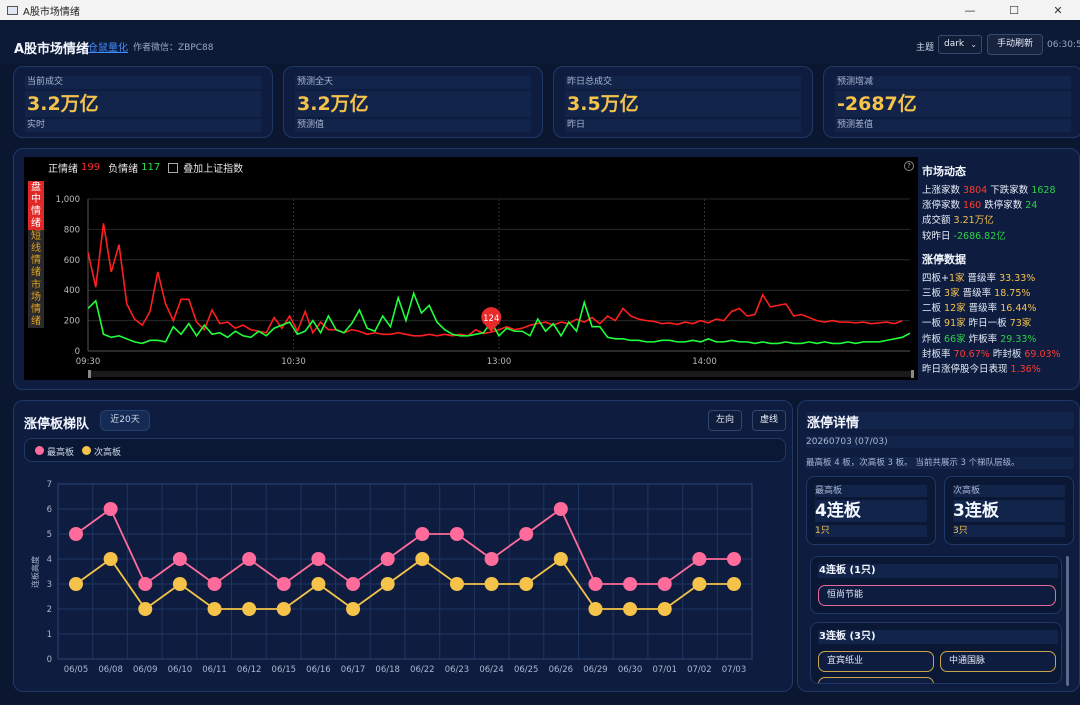  I want to click on stock-chip: 中通国脉, so click(998, 661).